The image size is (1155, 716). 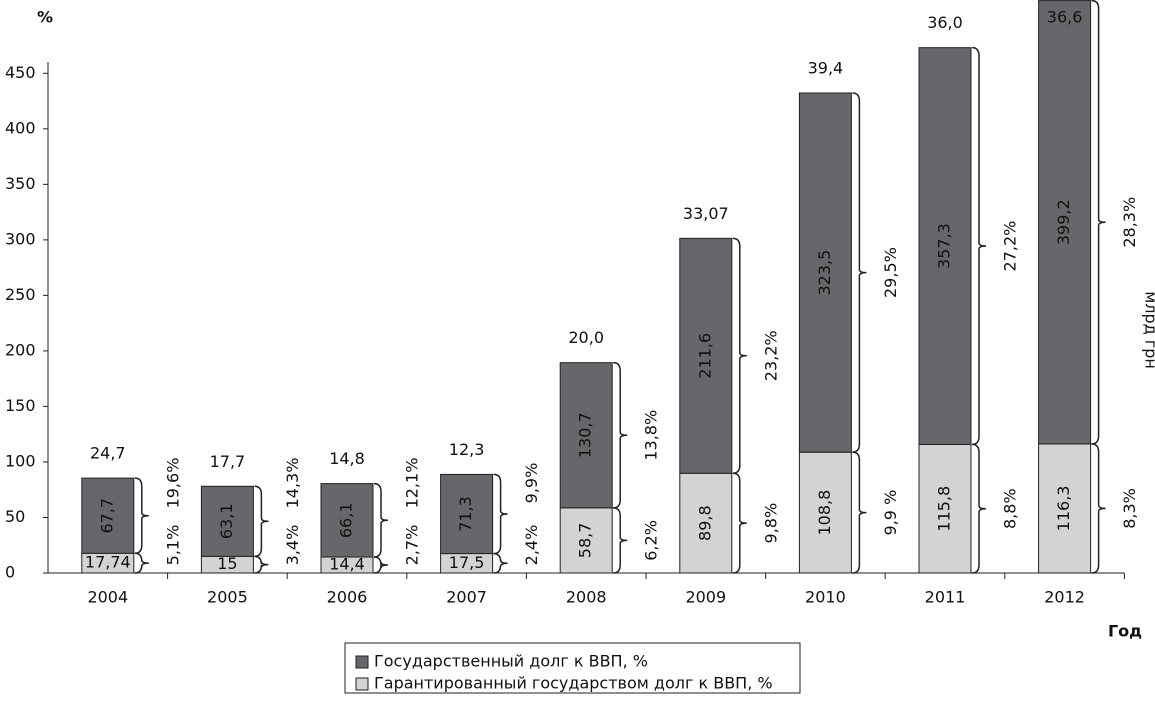 What do you see at coordinates (1129, 222) in the screenshot?
I see `gdp-share-label: 28,3%` at bounding box center [1129, 222].